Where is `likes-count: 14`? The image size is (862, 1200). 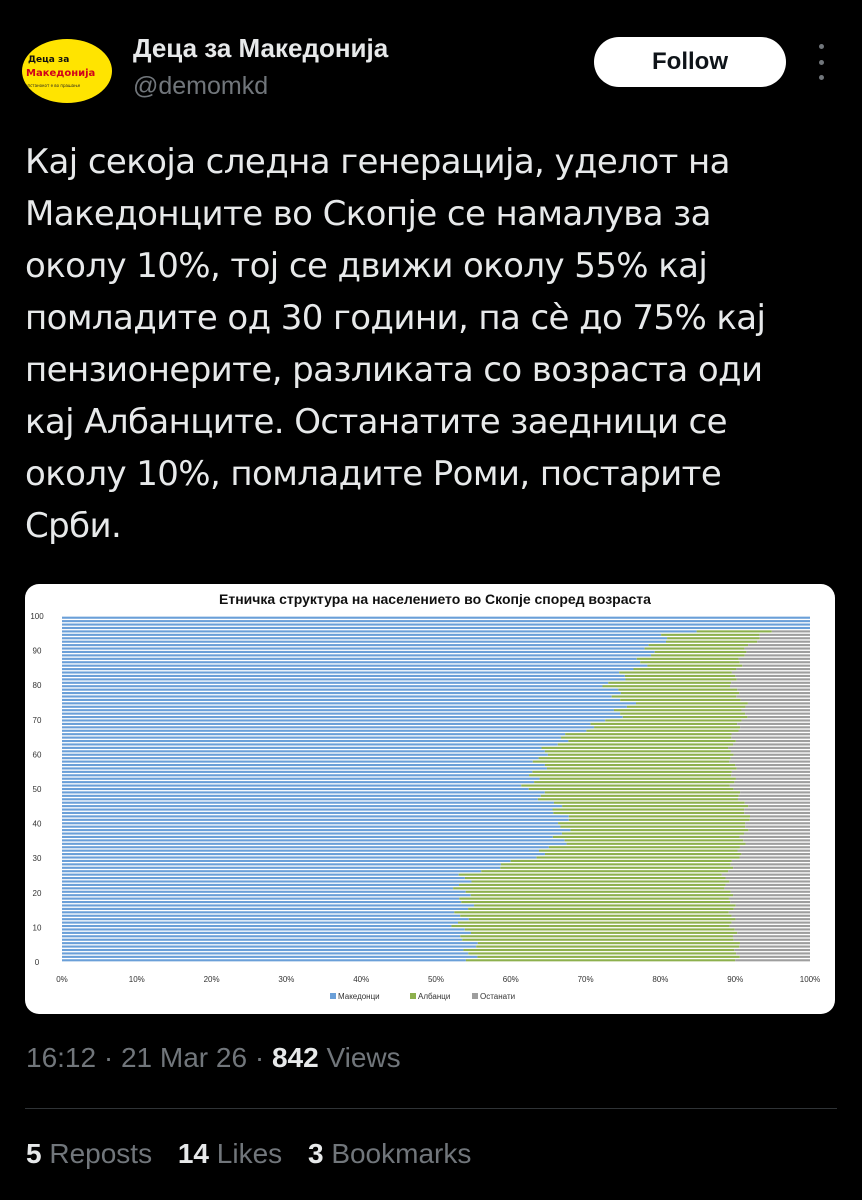
likes-count: 14 is located at coordinates (193, 1153).